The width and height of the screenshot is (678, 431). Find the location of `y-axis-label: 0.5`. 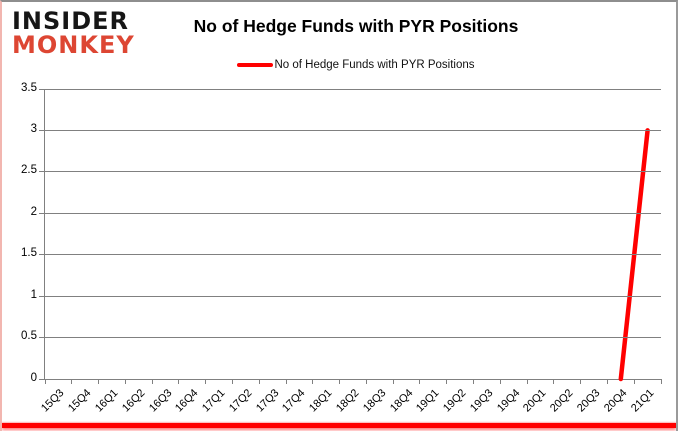

y-axis-label: 0.5 is located at coordinates (29, 336).